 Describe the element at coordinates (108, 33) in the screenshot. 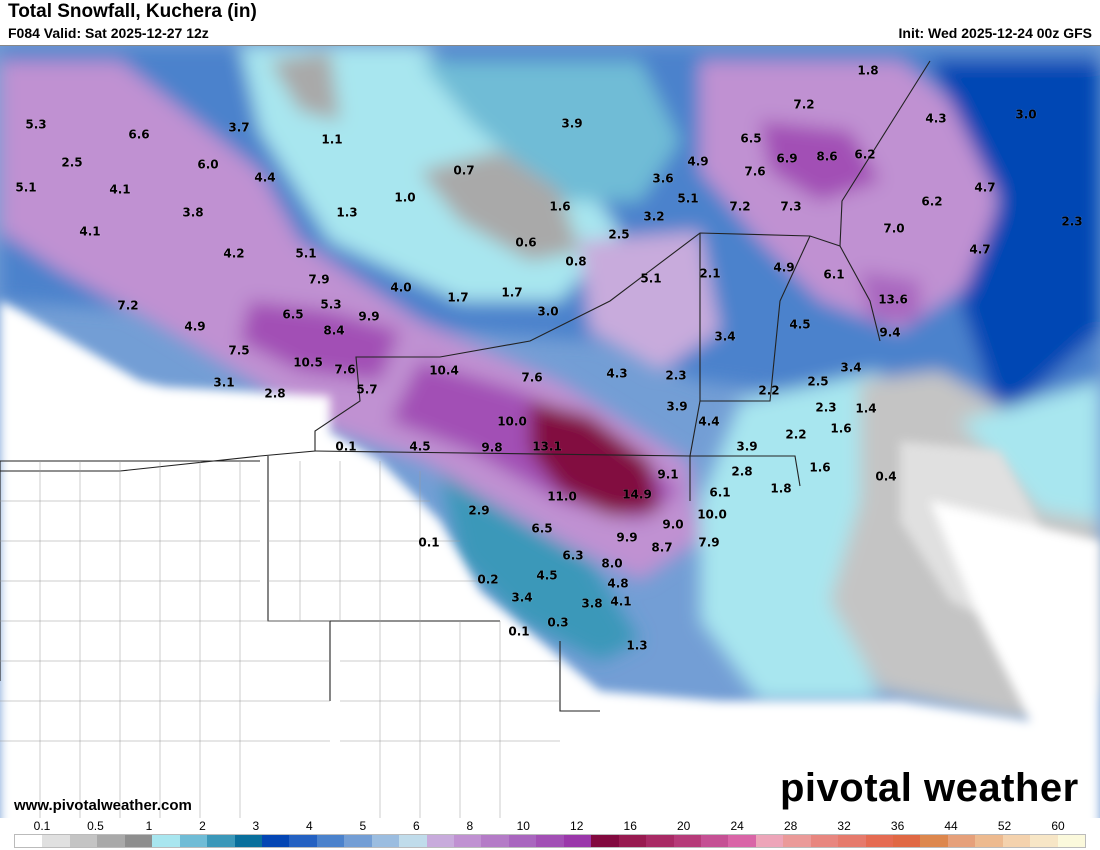

I see `valid-time: F084 Valid: Sat 2025-12-27 12z` at that location.